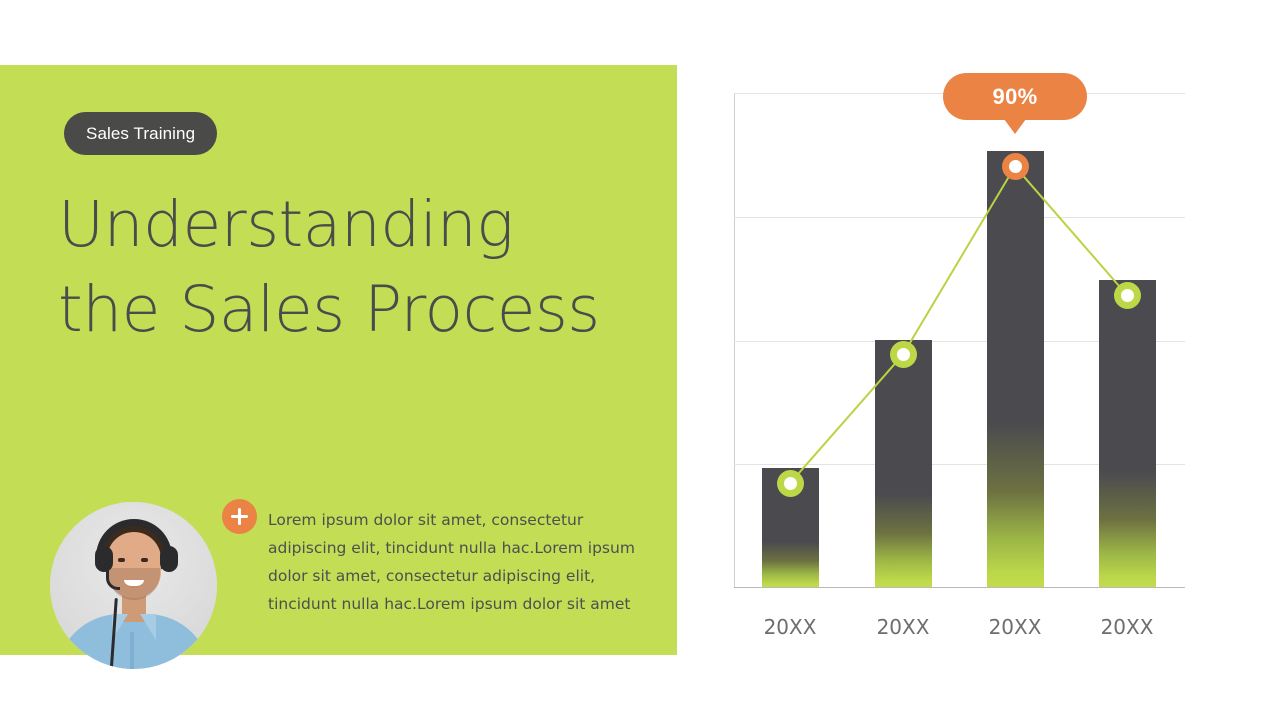  Describe the element at coordinates (286, 224) in the screenshot. I see `page-title-line-1: Understanding` at that location.